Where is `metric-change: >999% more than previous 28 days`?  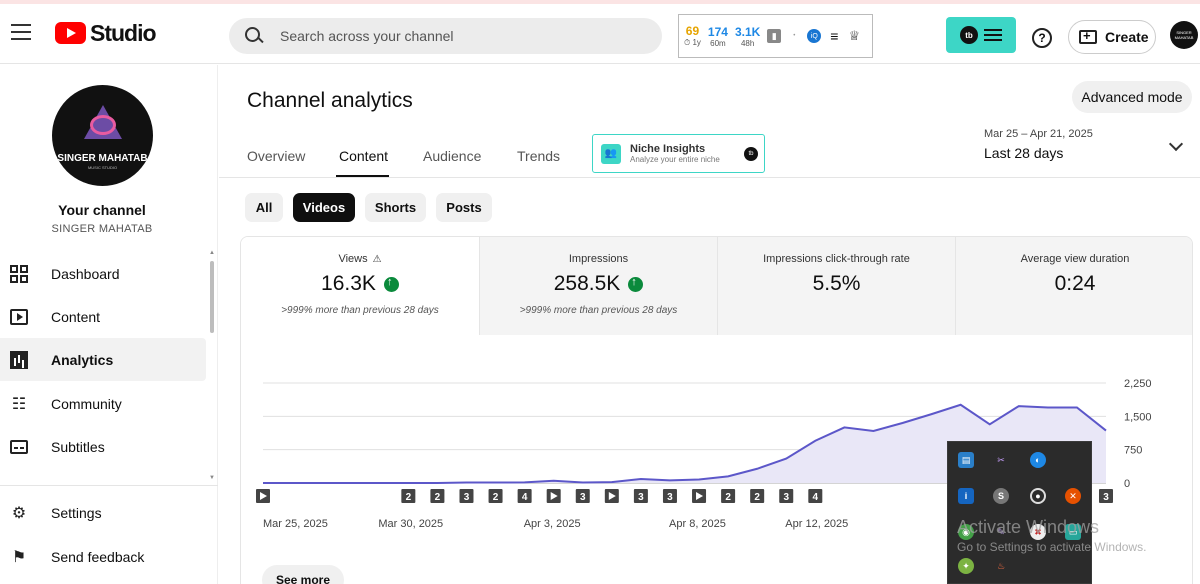
metric-change: >999% more than previous 28 days is located at coordinates (598, 310).